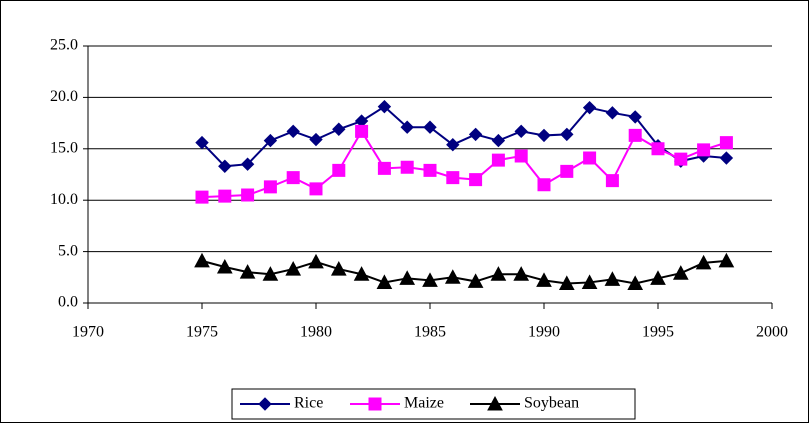  What do you see at coordinates (64, 45) in the screenshot?
I see `y-tick-label: 25.0` at bounding box center [64, 45].